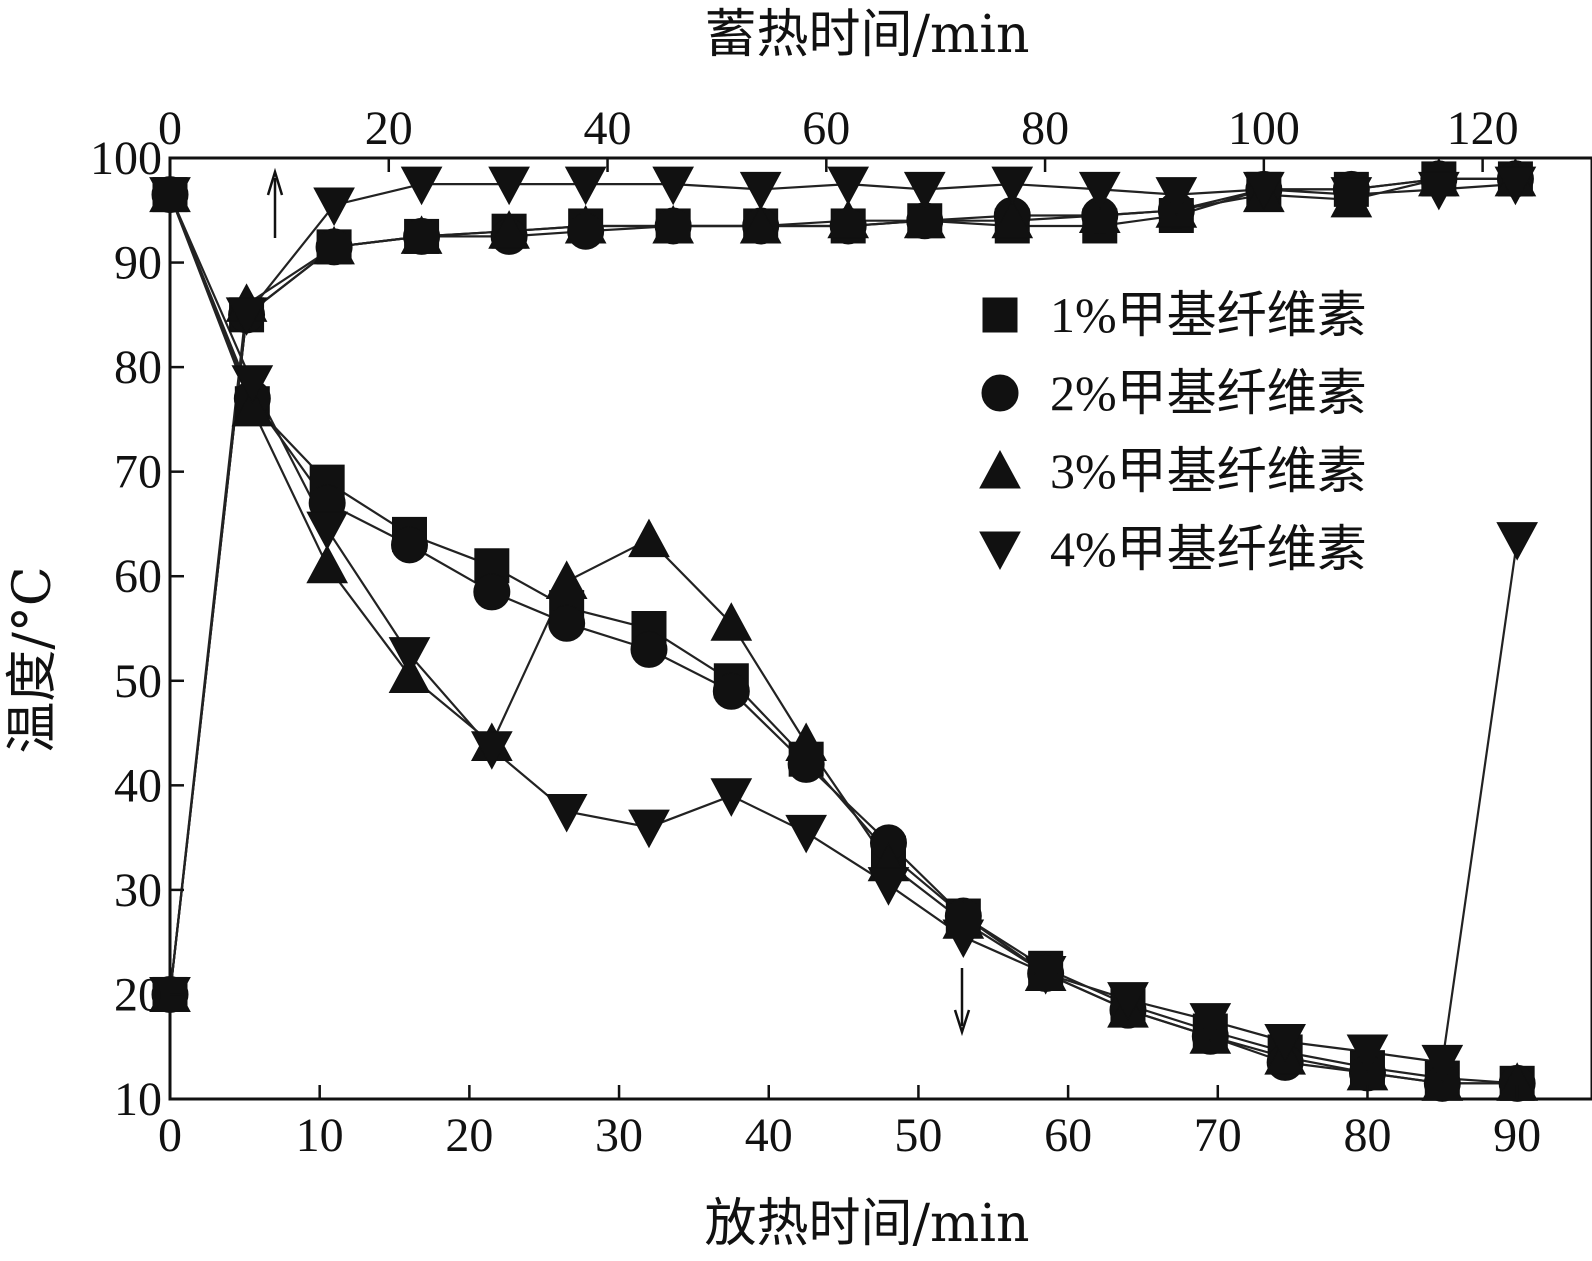 The width and height of the screenshot is (1592, 1261). I want to click on legend-label-3: 3%甲基纤维素, so click(1208, 471).